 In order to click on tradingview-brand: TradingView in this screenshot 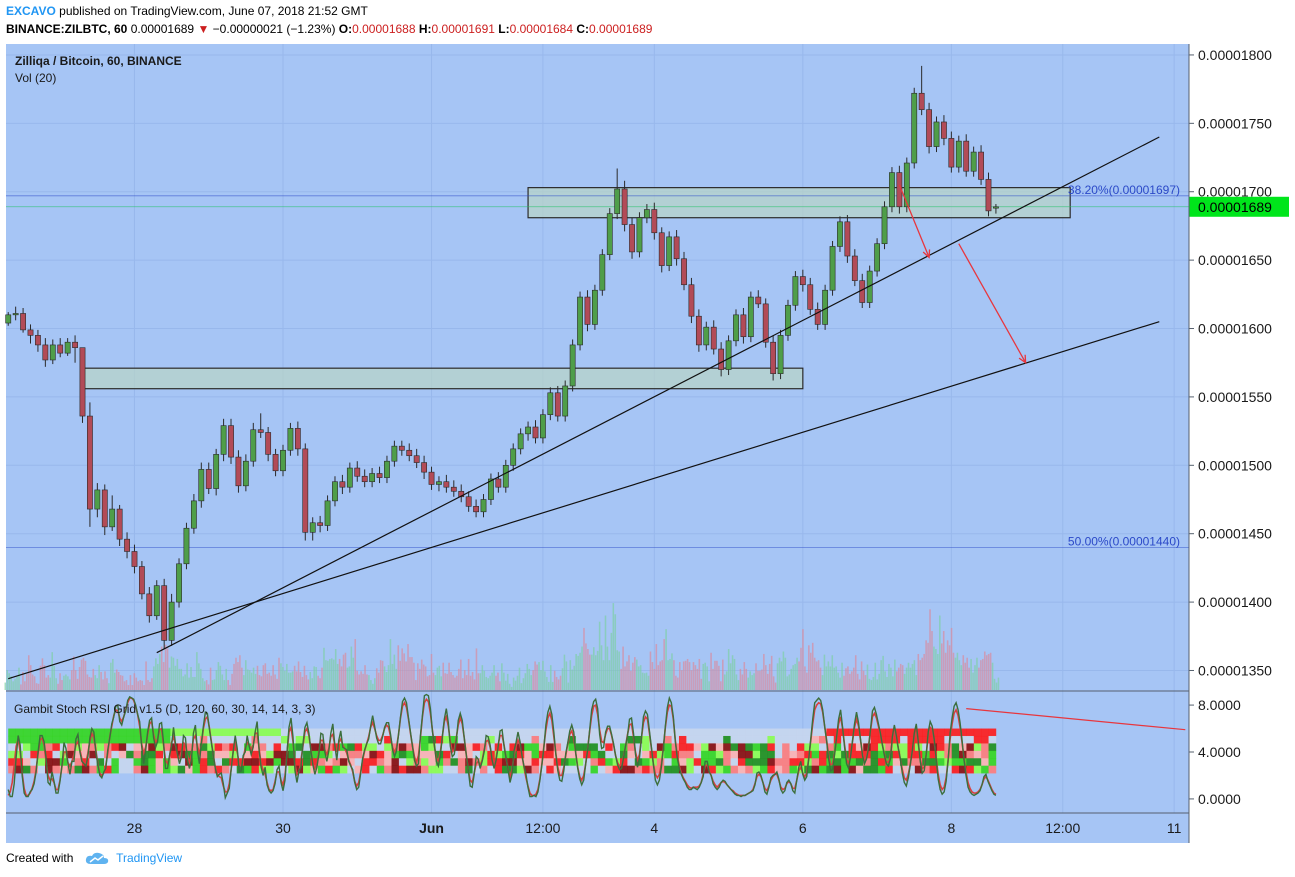, I will do `click(149, 858)`.